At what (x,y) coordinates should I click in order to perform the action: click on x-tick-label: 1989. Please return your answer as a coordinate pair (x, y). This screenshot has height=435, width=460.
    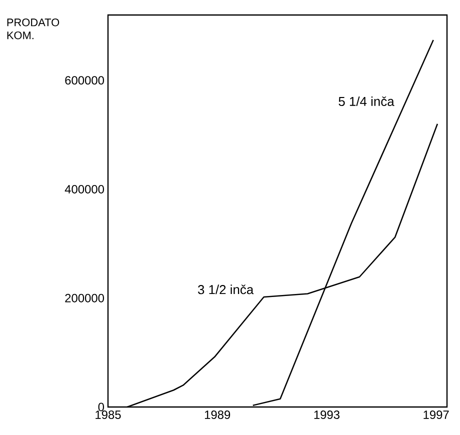
    Looking at the image, I should click on (217, 414).